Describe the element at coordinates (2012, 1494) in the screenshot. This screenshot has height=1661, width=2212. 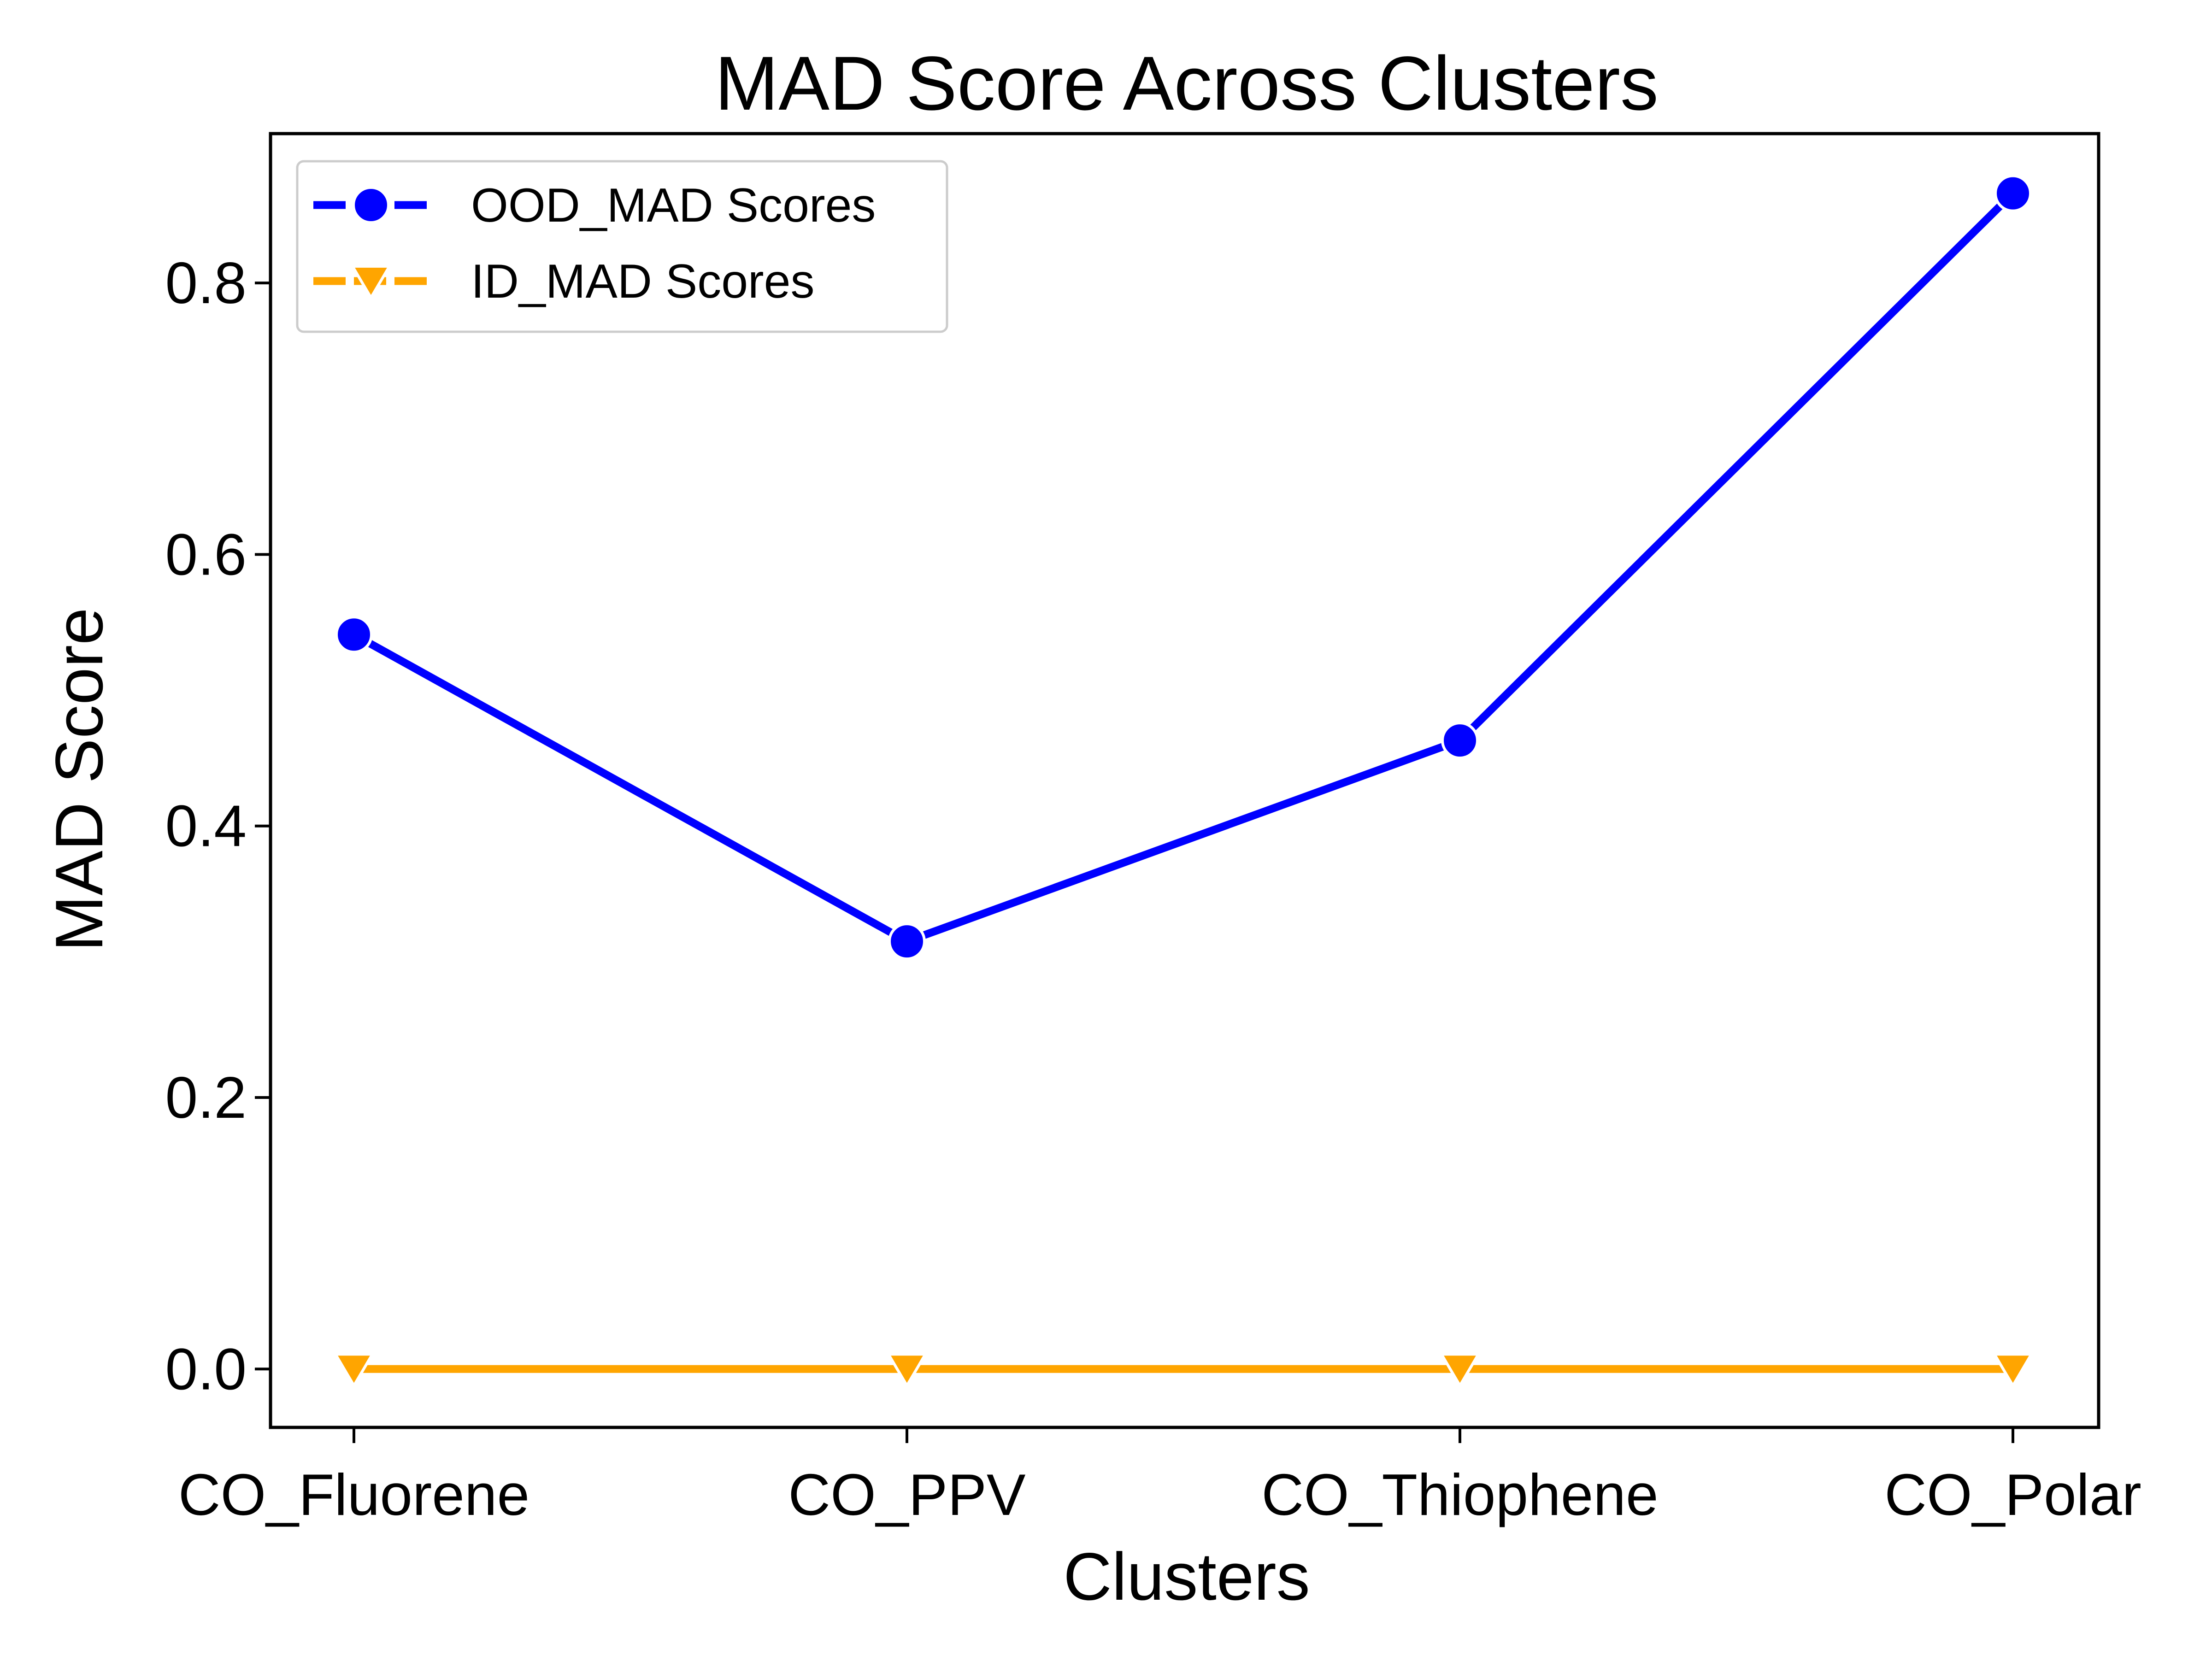
I see `x-tick-label: CO_Polar` at that location.